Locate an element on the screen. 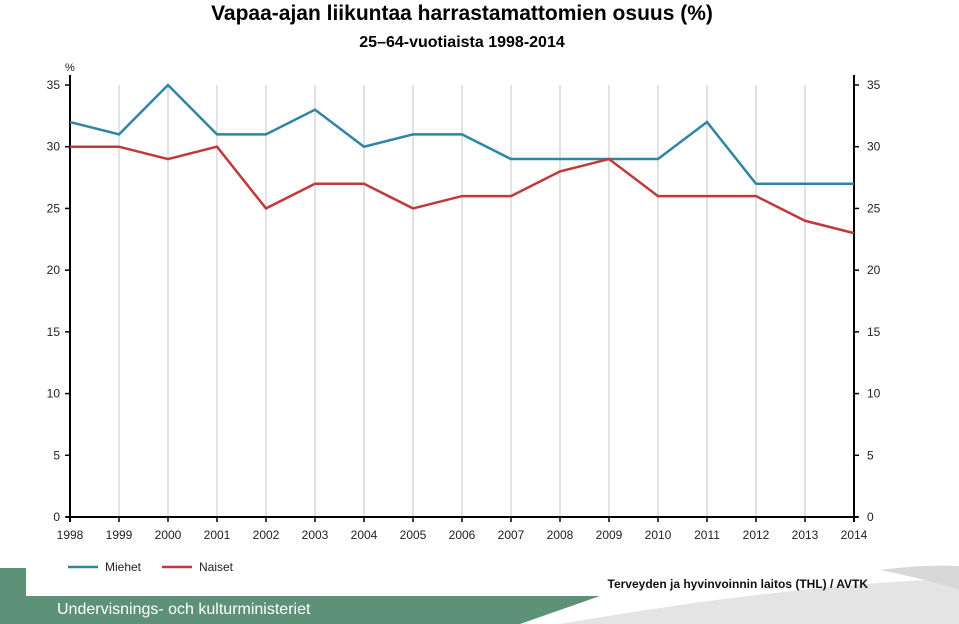  footer-band is located at coordinates (300, 596).